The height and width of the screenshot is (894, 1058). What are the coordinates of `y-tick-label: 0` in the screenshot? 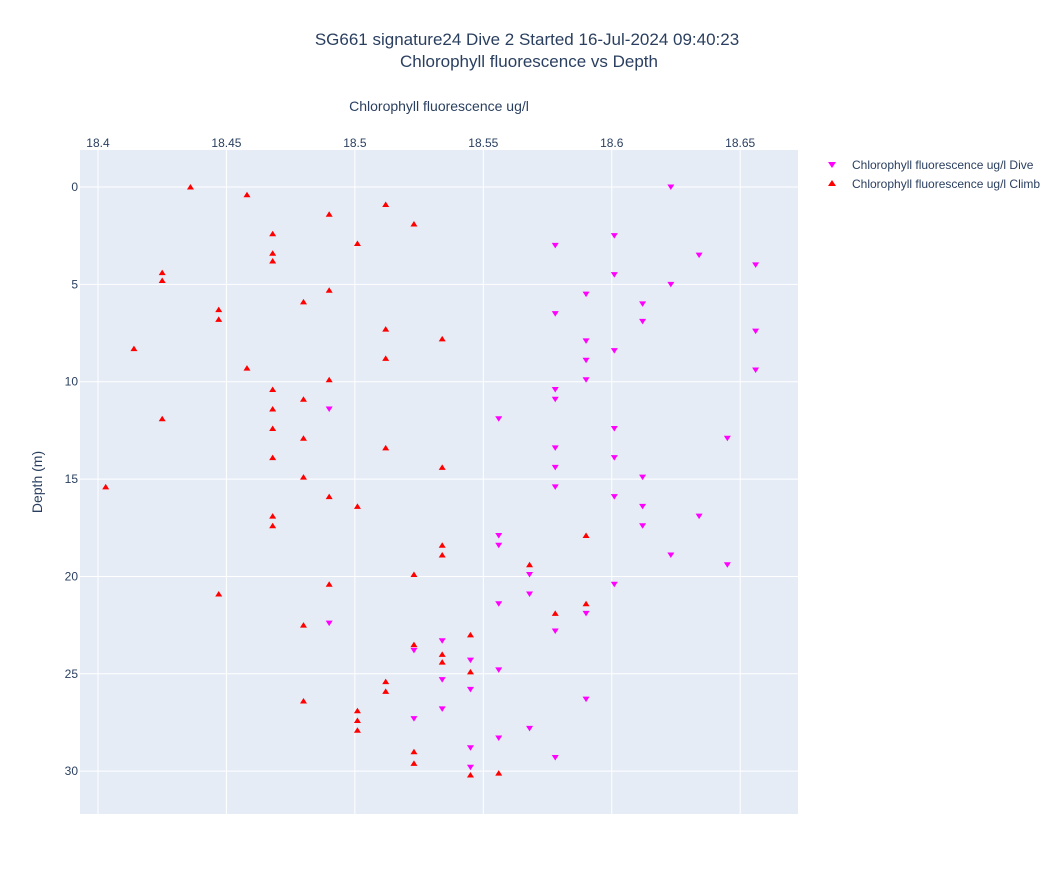 It's located at (74, 187).